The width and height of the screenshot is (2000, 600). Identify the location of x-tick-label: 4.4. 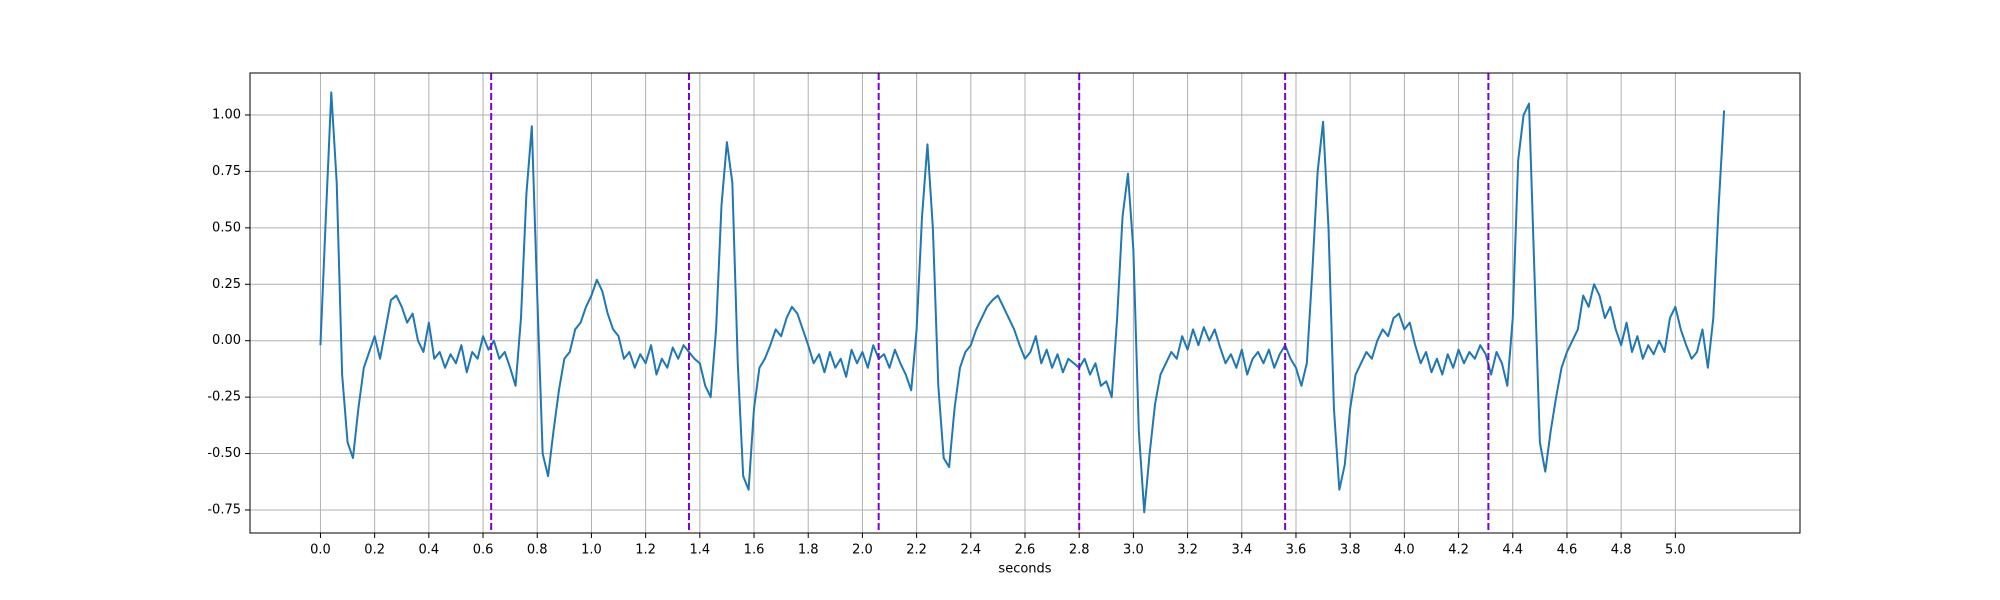
(1512, 550).